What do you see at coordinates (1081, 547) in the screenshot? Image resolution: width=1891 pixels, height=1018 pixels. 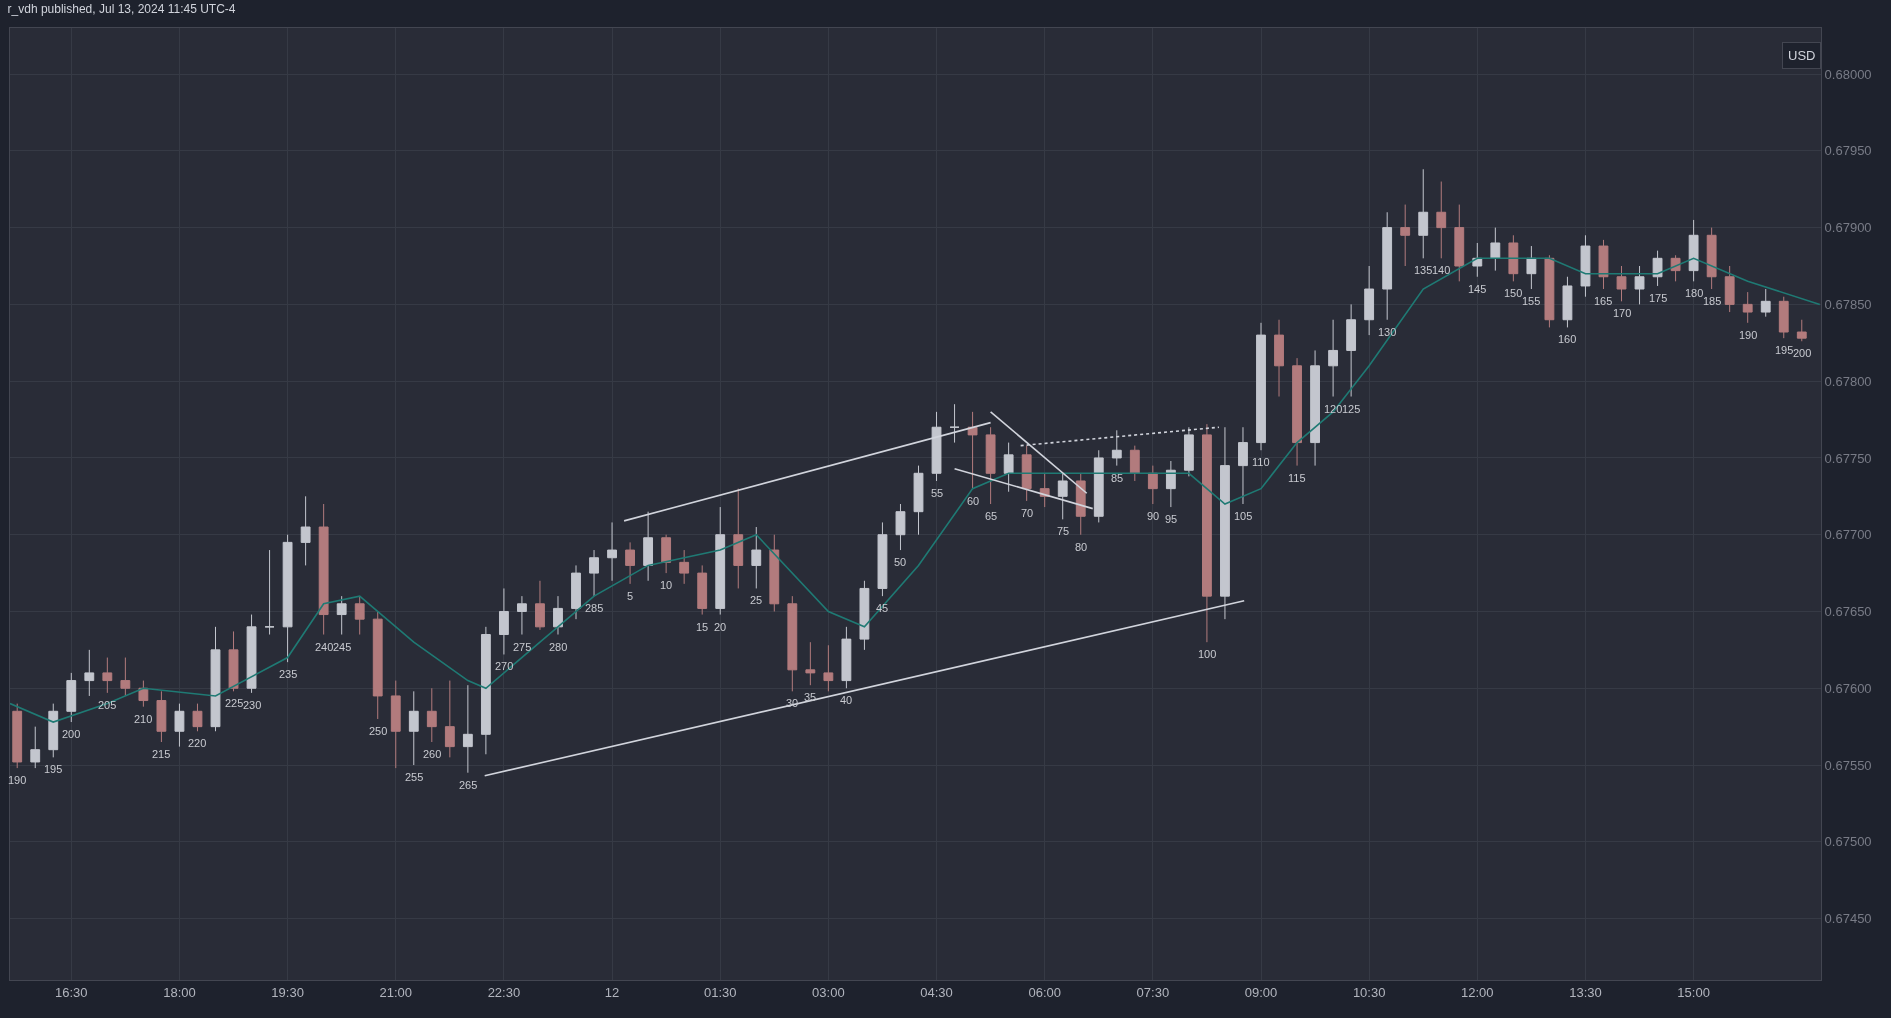 I see `annotation: 80` at bounding box center [1081, 547].